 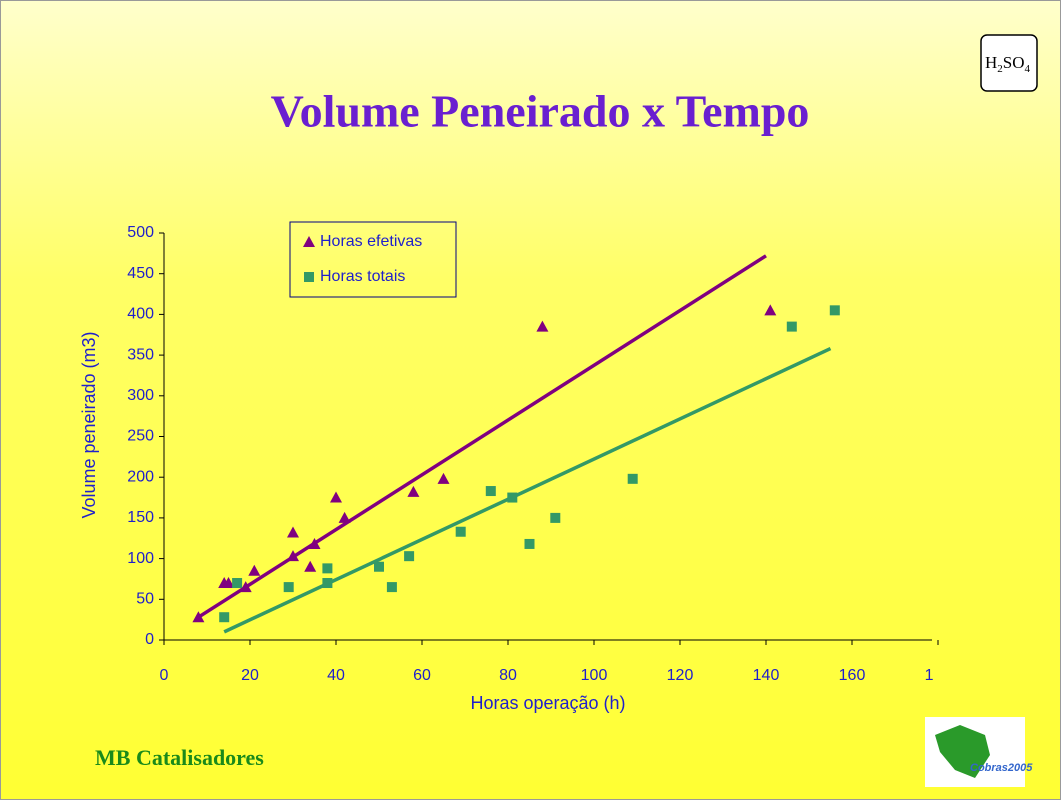 I want to click on icon-part: SO, so click(x=1014, y=62).